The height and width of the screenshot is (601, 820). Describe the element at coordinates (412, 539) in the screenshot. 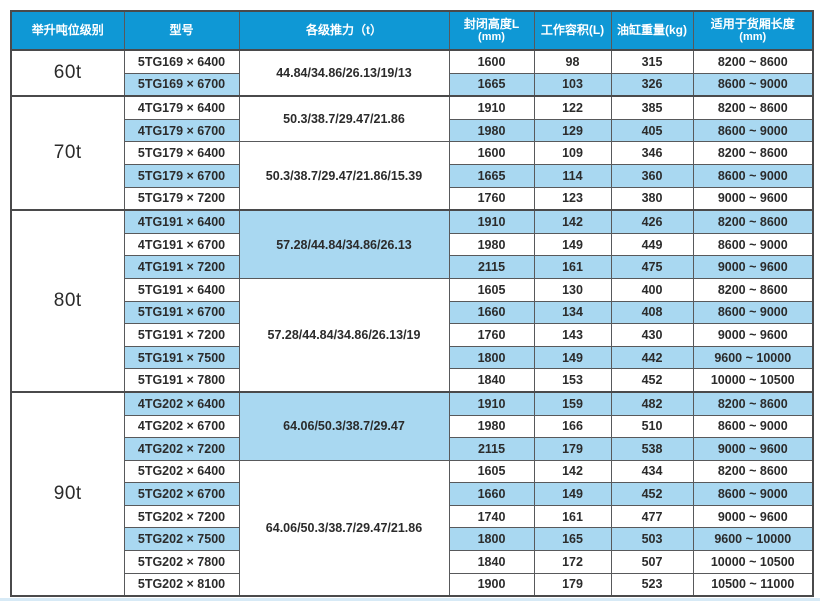

I see `spec-row: 5TG202 × 7500 1800 165 503 9600 ~ 10000` at that location.